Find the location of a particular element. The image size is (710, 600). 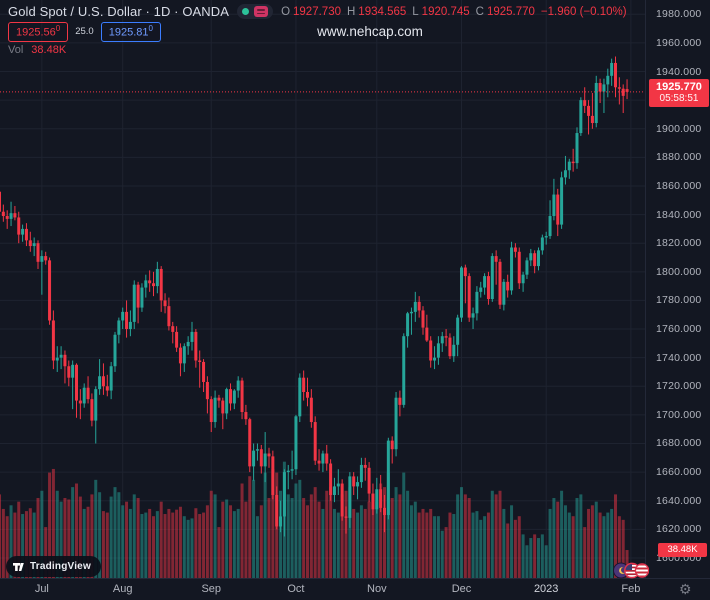

tradingview-logo: TradingView is located at coordinates (53, 566).